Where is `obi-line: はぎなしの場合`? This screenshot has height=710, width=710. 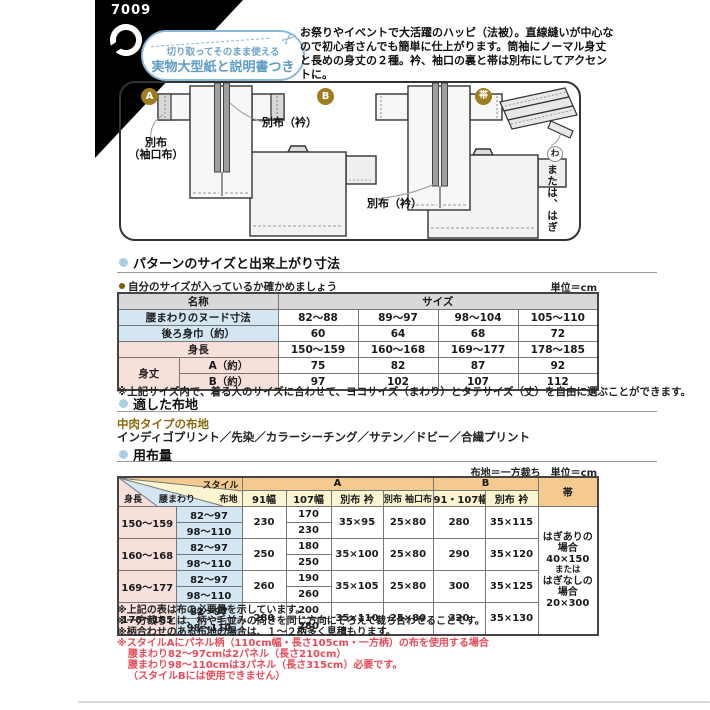
obi-line: はぎなしの場合 is located at coordinates (567, 586).